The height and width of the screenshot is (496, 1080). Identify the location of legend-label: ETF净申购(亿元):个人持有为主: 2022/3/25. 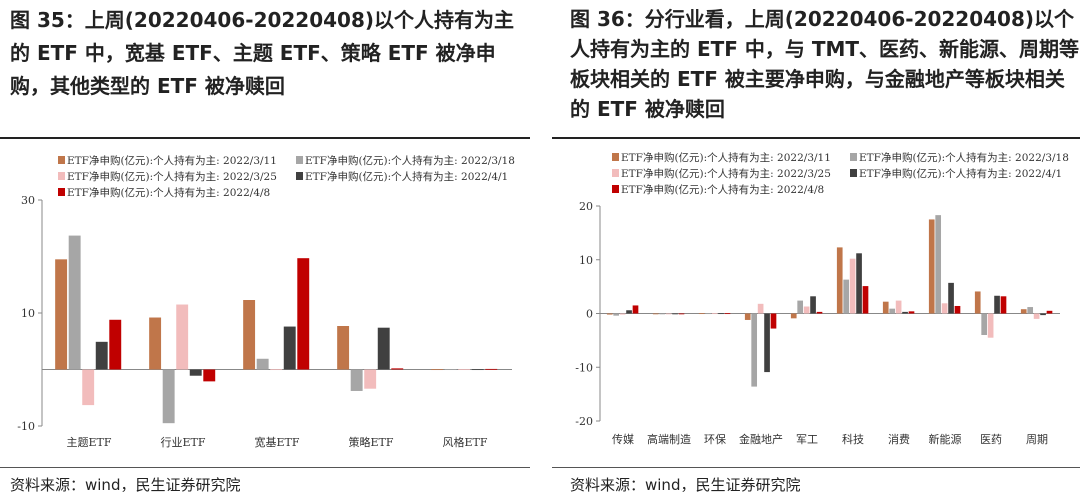
(726, 173).